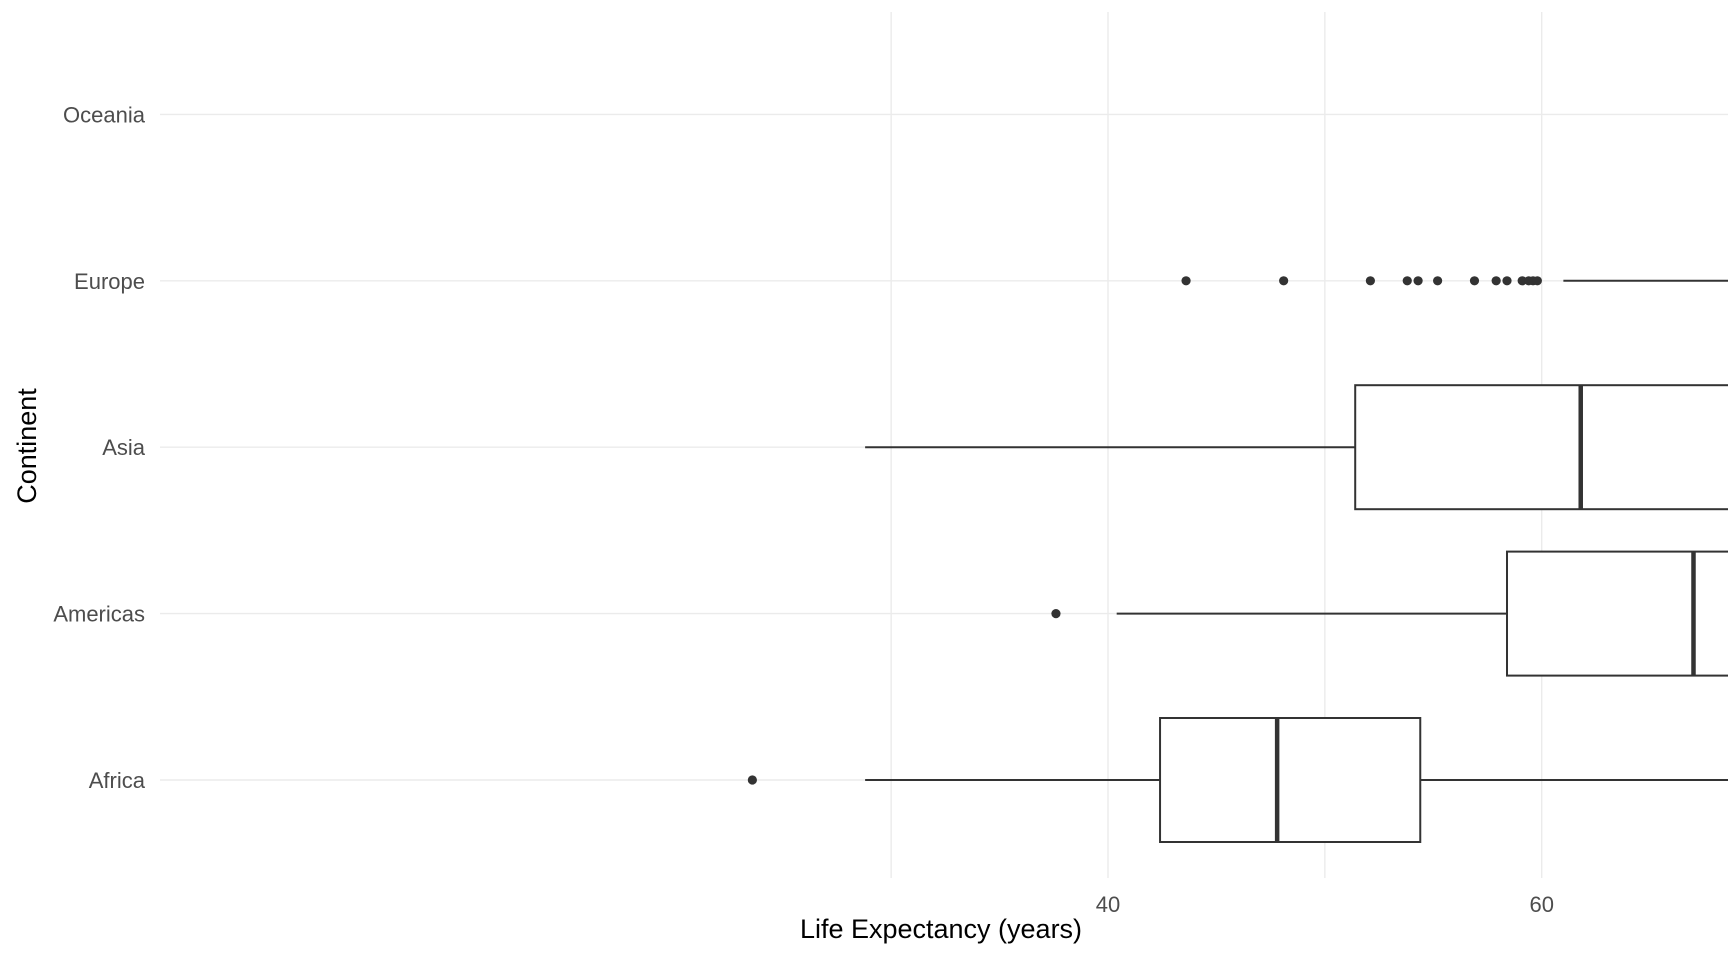  I want to click on y-tick-label: Asia, so click(124, 447).